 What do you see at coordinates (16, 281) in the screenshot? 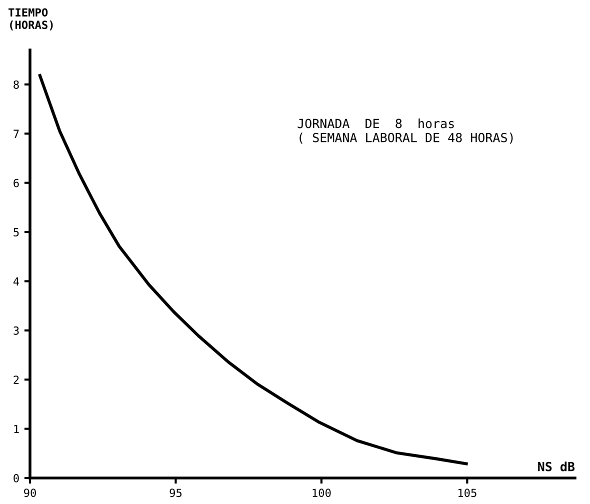
I see `y-tick-label: 4` at bounding box center [16, 281].